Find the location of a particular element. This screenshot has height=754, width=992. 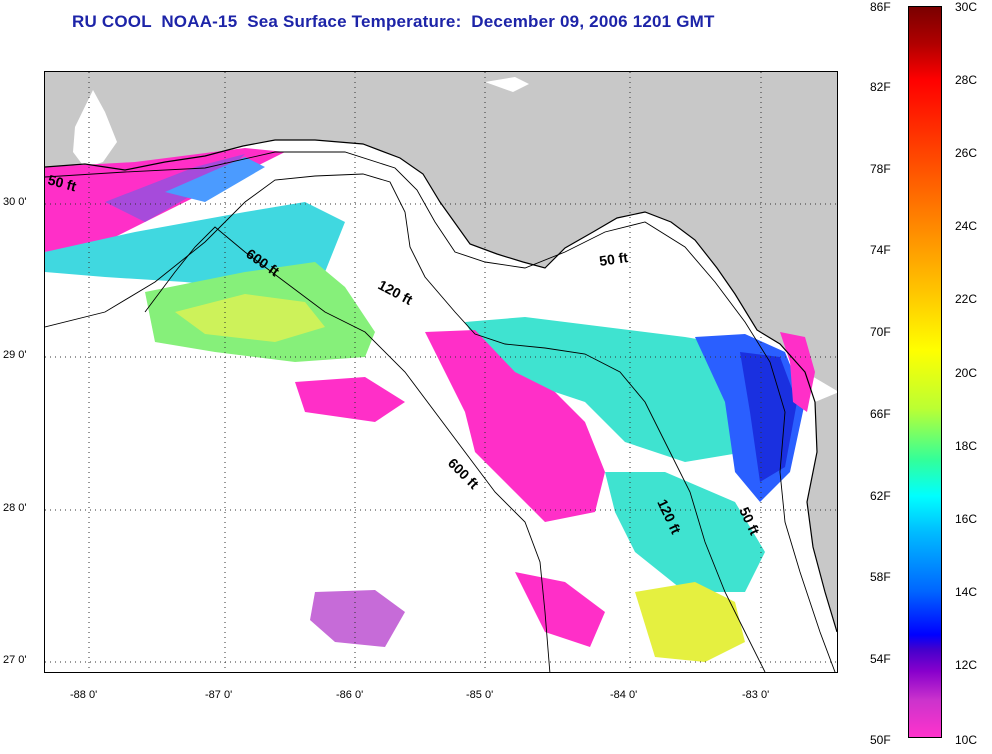

lat-label: 30 0' is located at coordinates (15, 202).